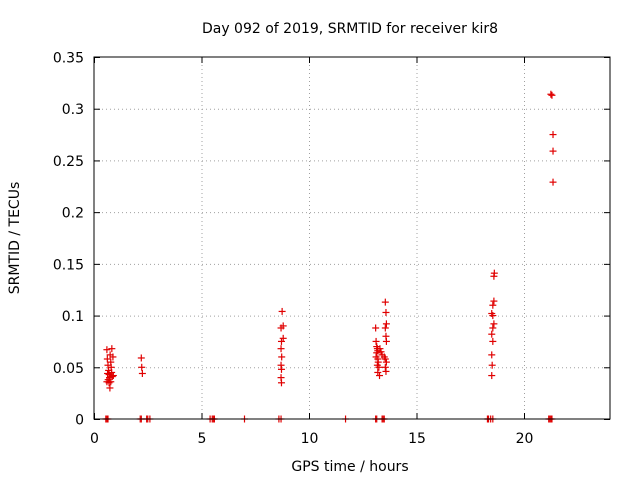 This screenshot has height=480, width=640. Describe the element at coordinates (202, 439) in the screenshot. I see `x-tick-label: 5` at that location.